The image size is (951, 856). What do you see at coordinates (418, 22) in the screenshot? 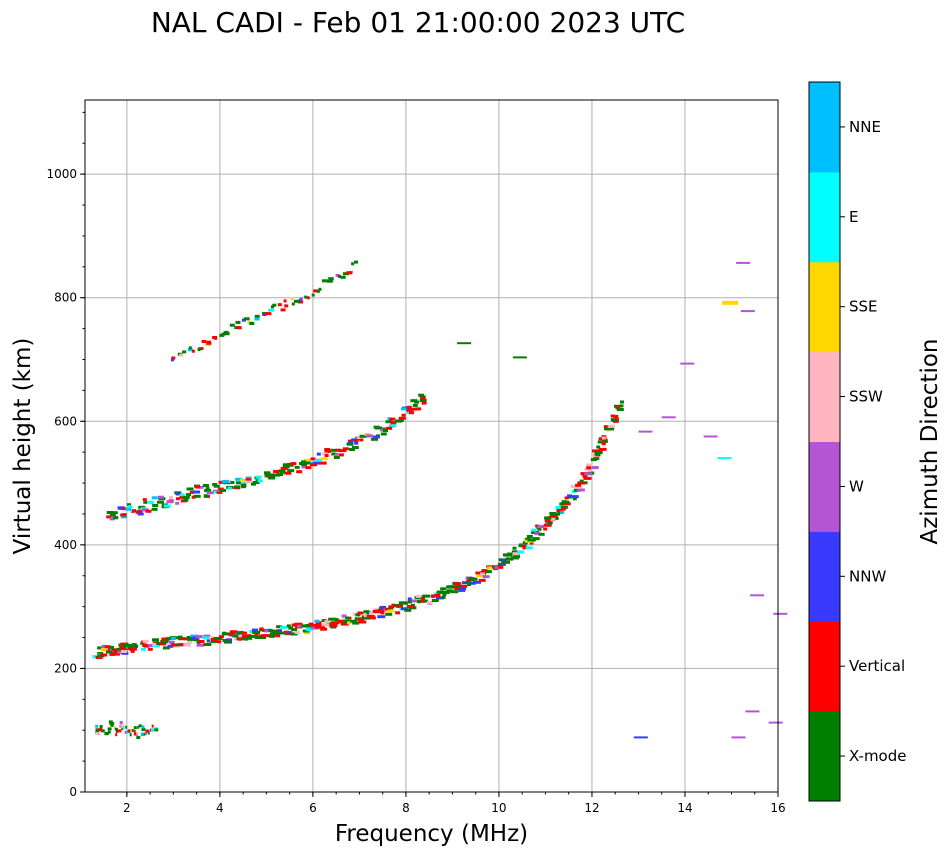
I see `chart-title: NAL CADI - Feb 01 21:00:00 2023 UTC` at bounding box center [418, 22].